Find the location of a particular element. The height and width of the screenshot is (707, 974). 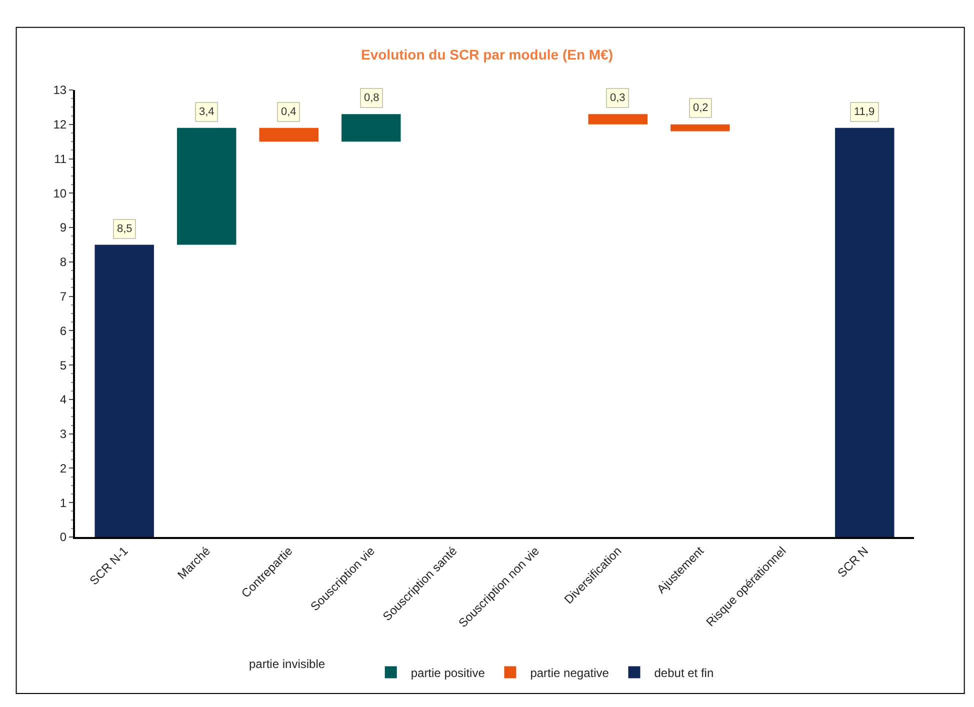

data-label: 0,2 is located at coordinates (700, 108).